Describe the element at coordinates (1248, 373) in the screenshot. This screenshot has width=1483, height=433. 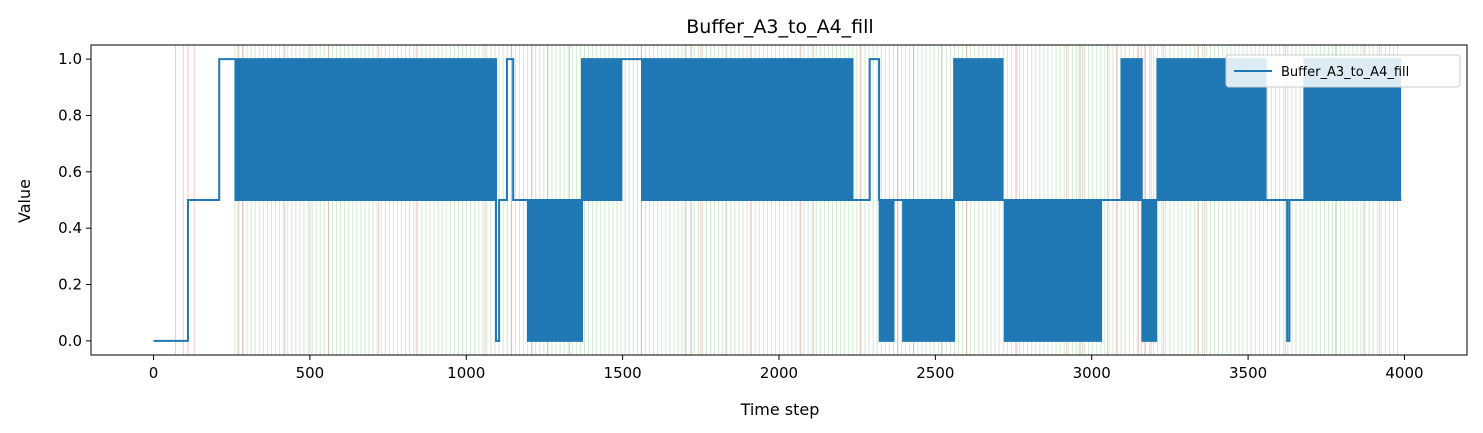
I see `x-tick-label: 3500` at that location.